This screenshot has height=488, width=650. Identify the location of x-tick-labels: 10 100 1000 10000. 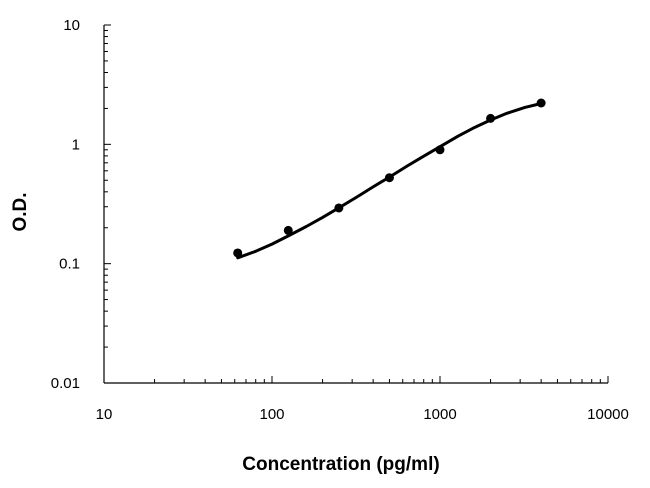
(362, 414).